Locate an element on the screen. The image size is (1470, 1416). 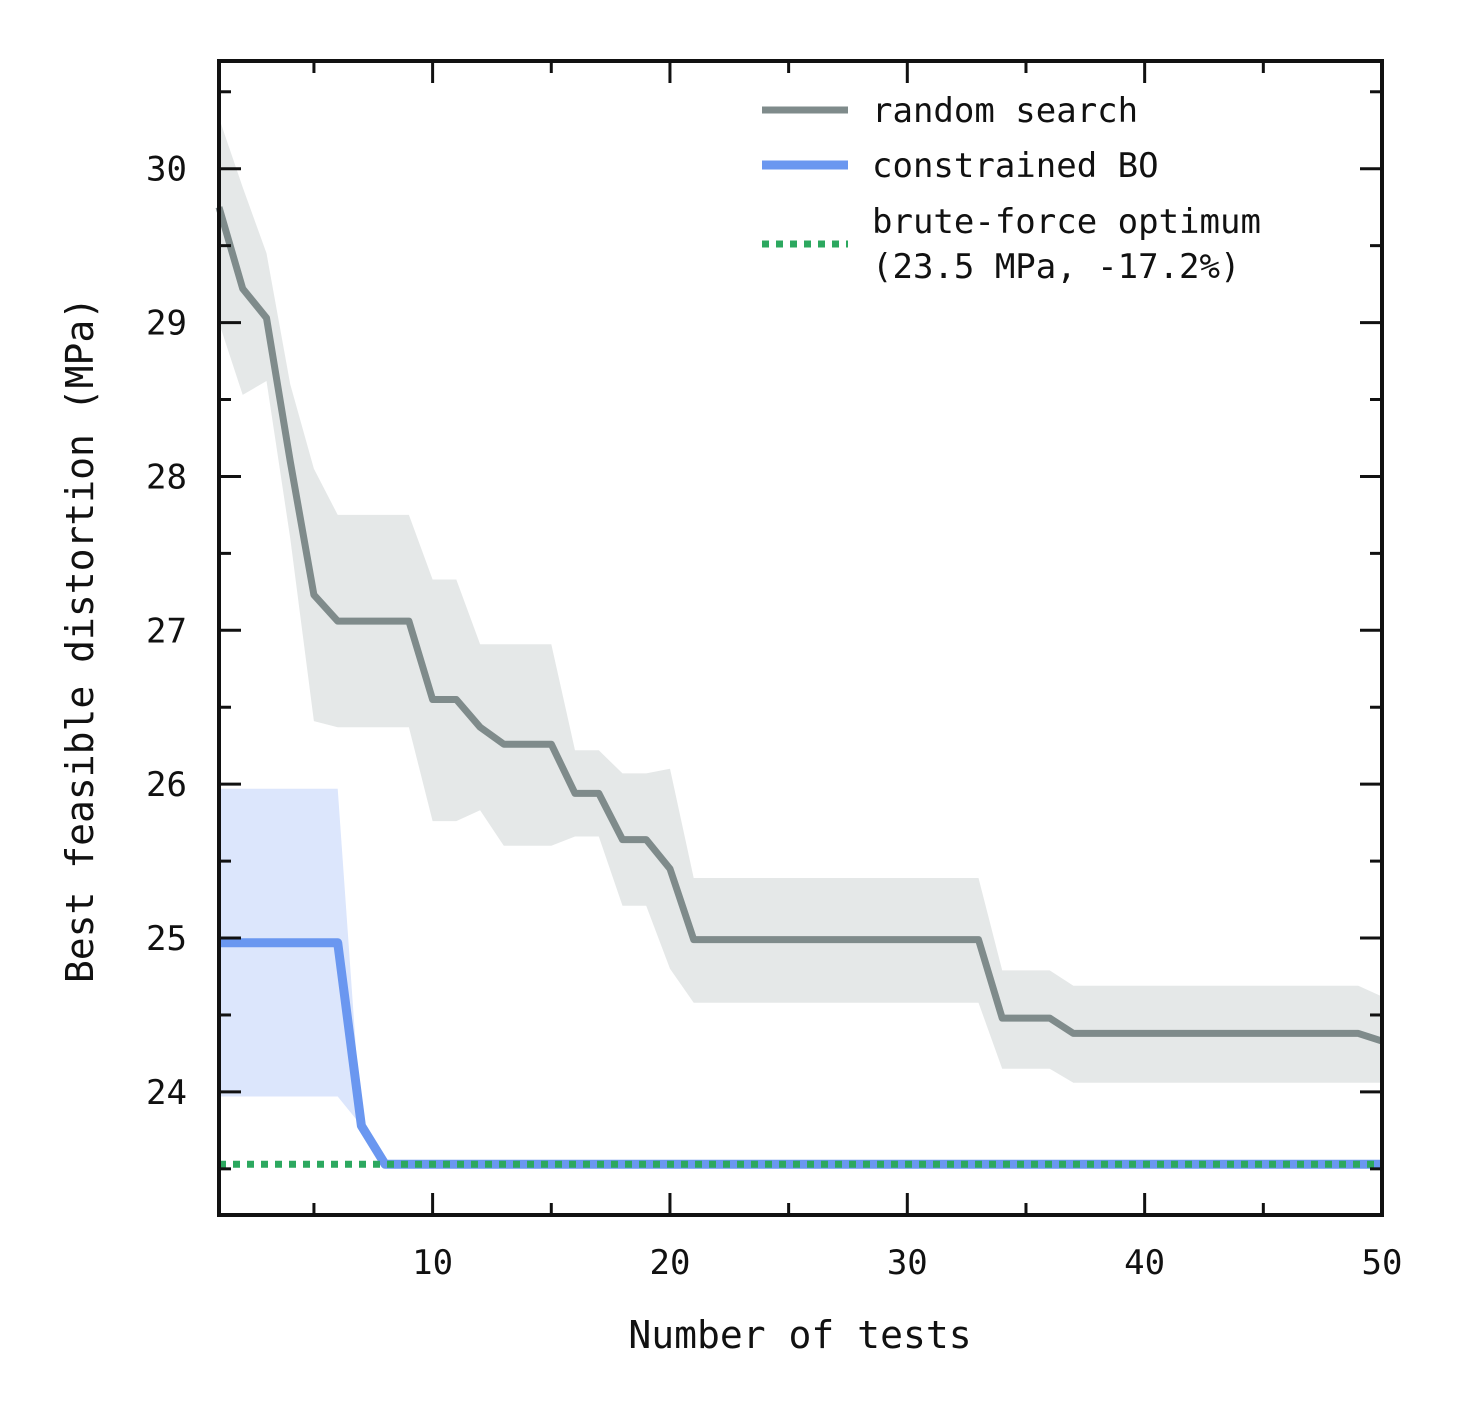
y-tick-label: 28 is located at coordinates (166, 477).